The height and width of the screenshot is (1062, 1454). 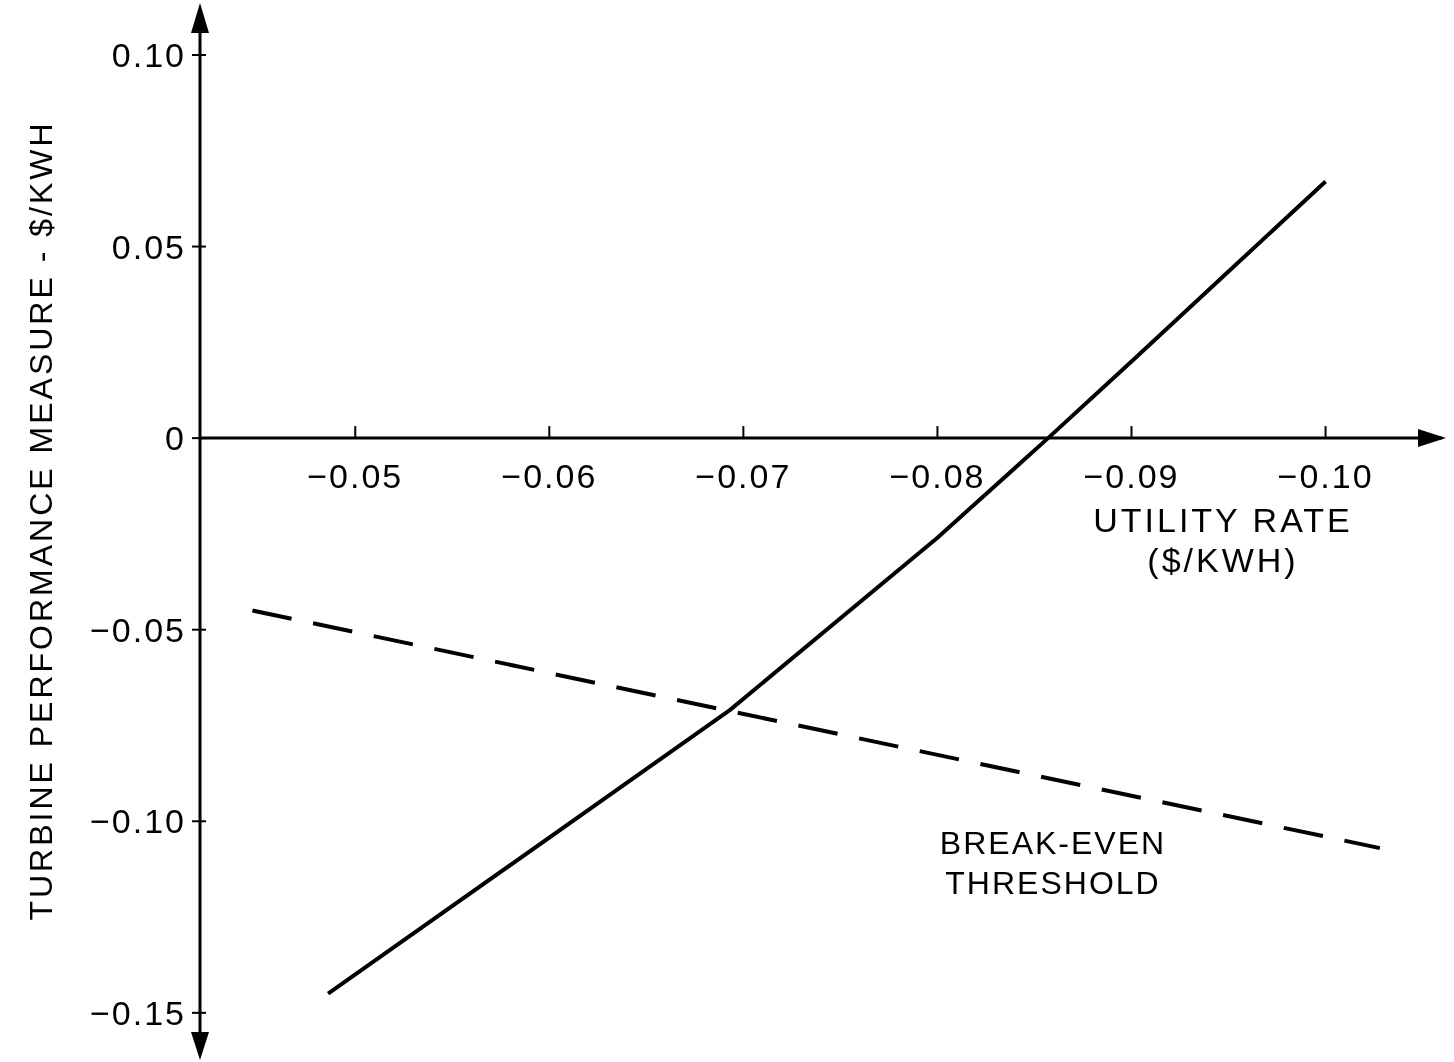 I want to click on y-tick-label: −0.10, so click(x=137, y=821).